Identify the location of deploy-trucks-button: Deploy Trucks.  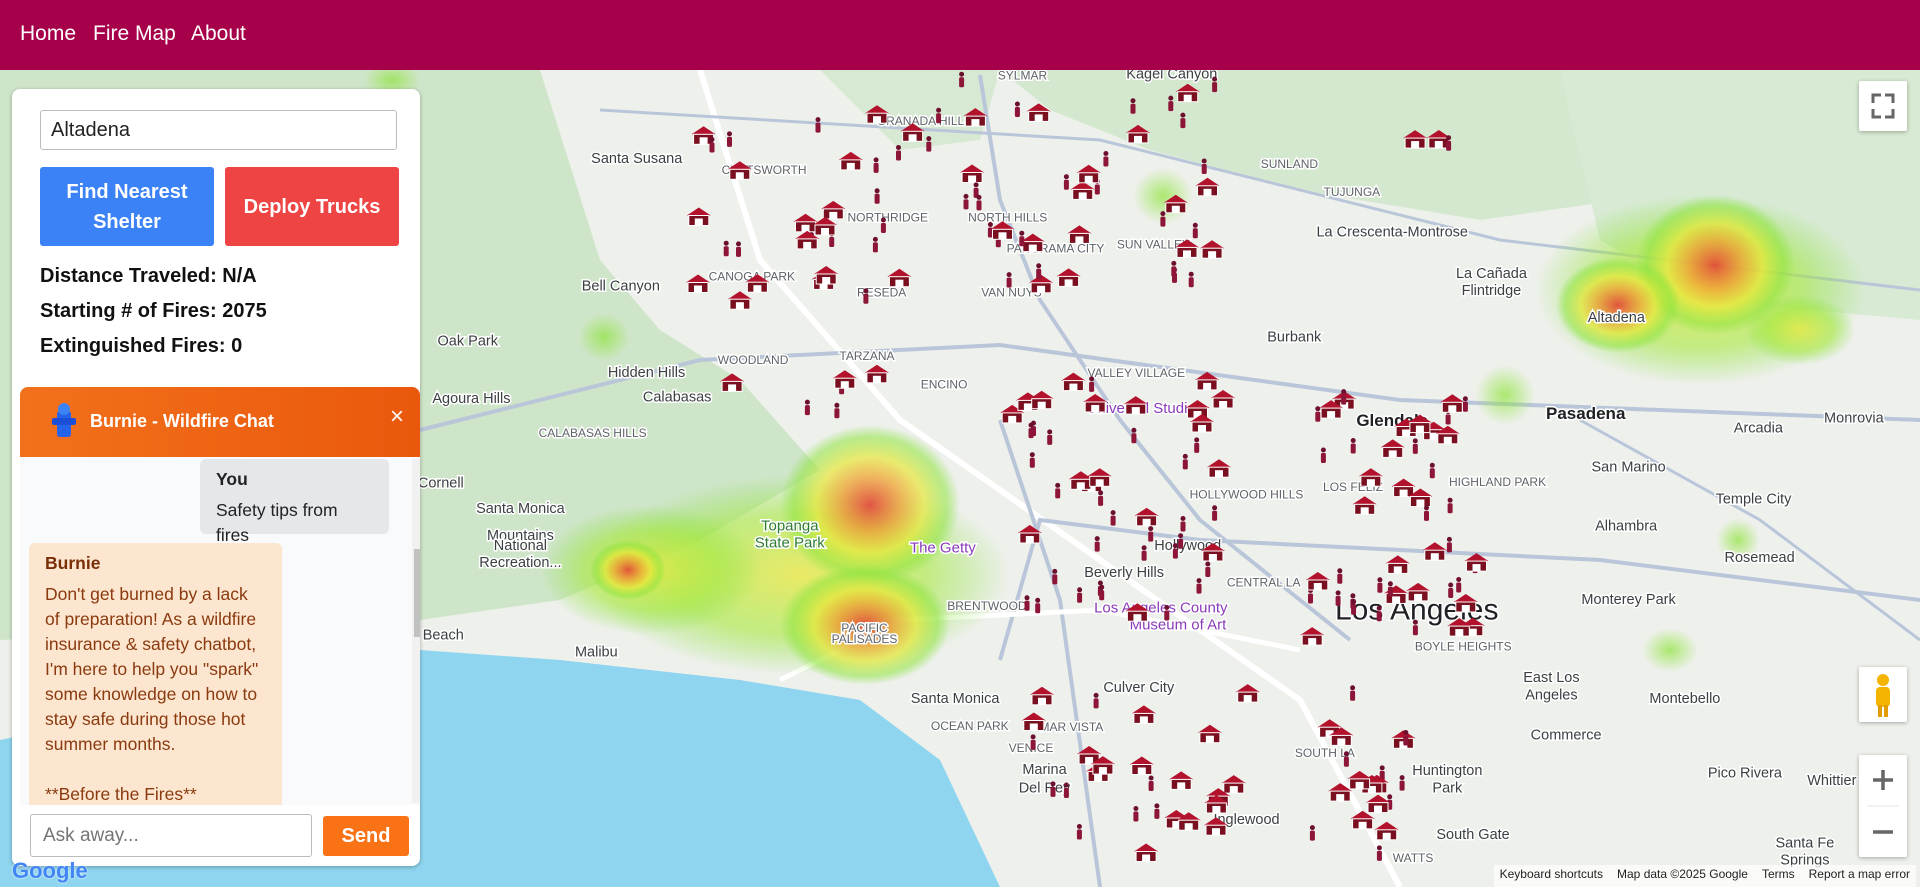
(312, 206).